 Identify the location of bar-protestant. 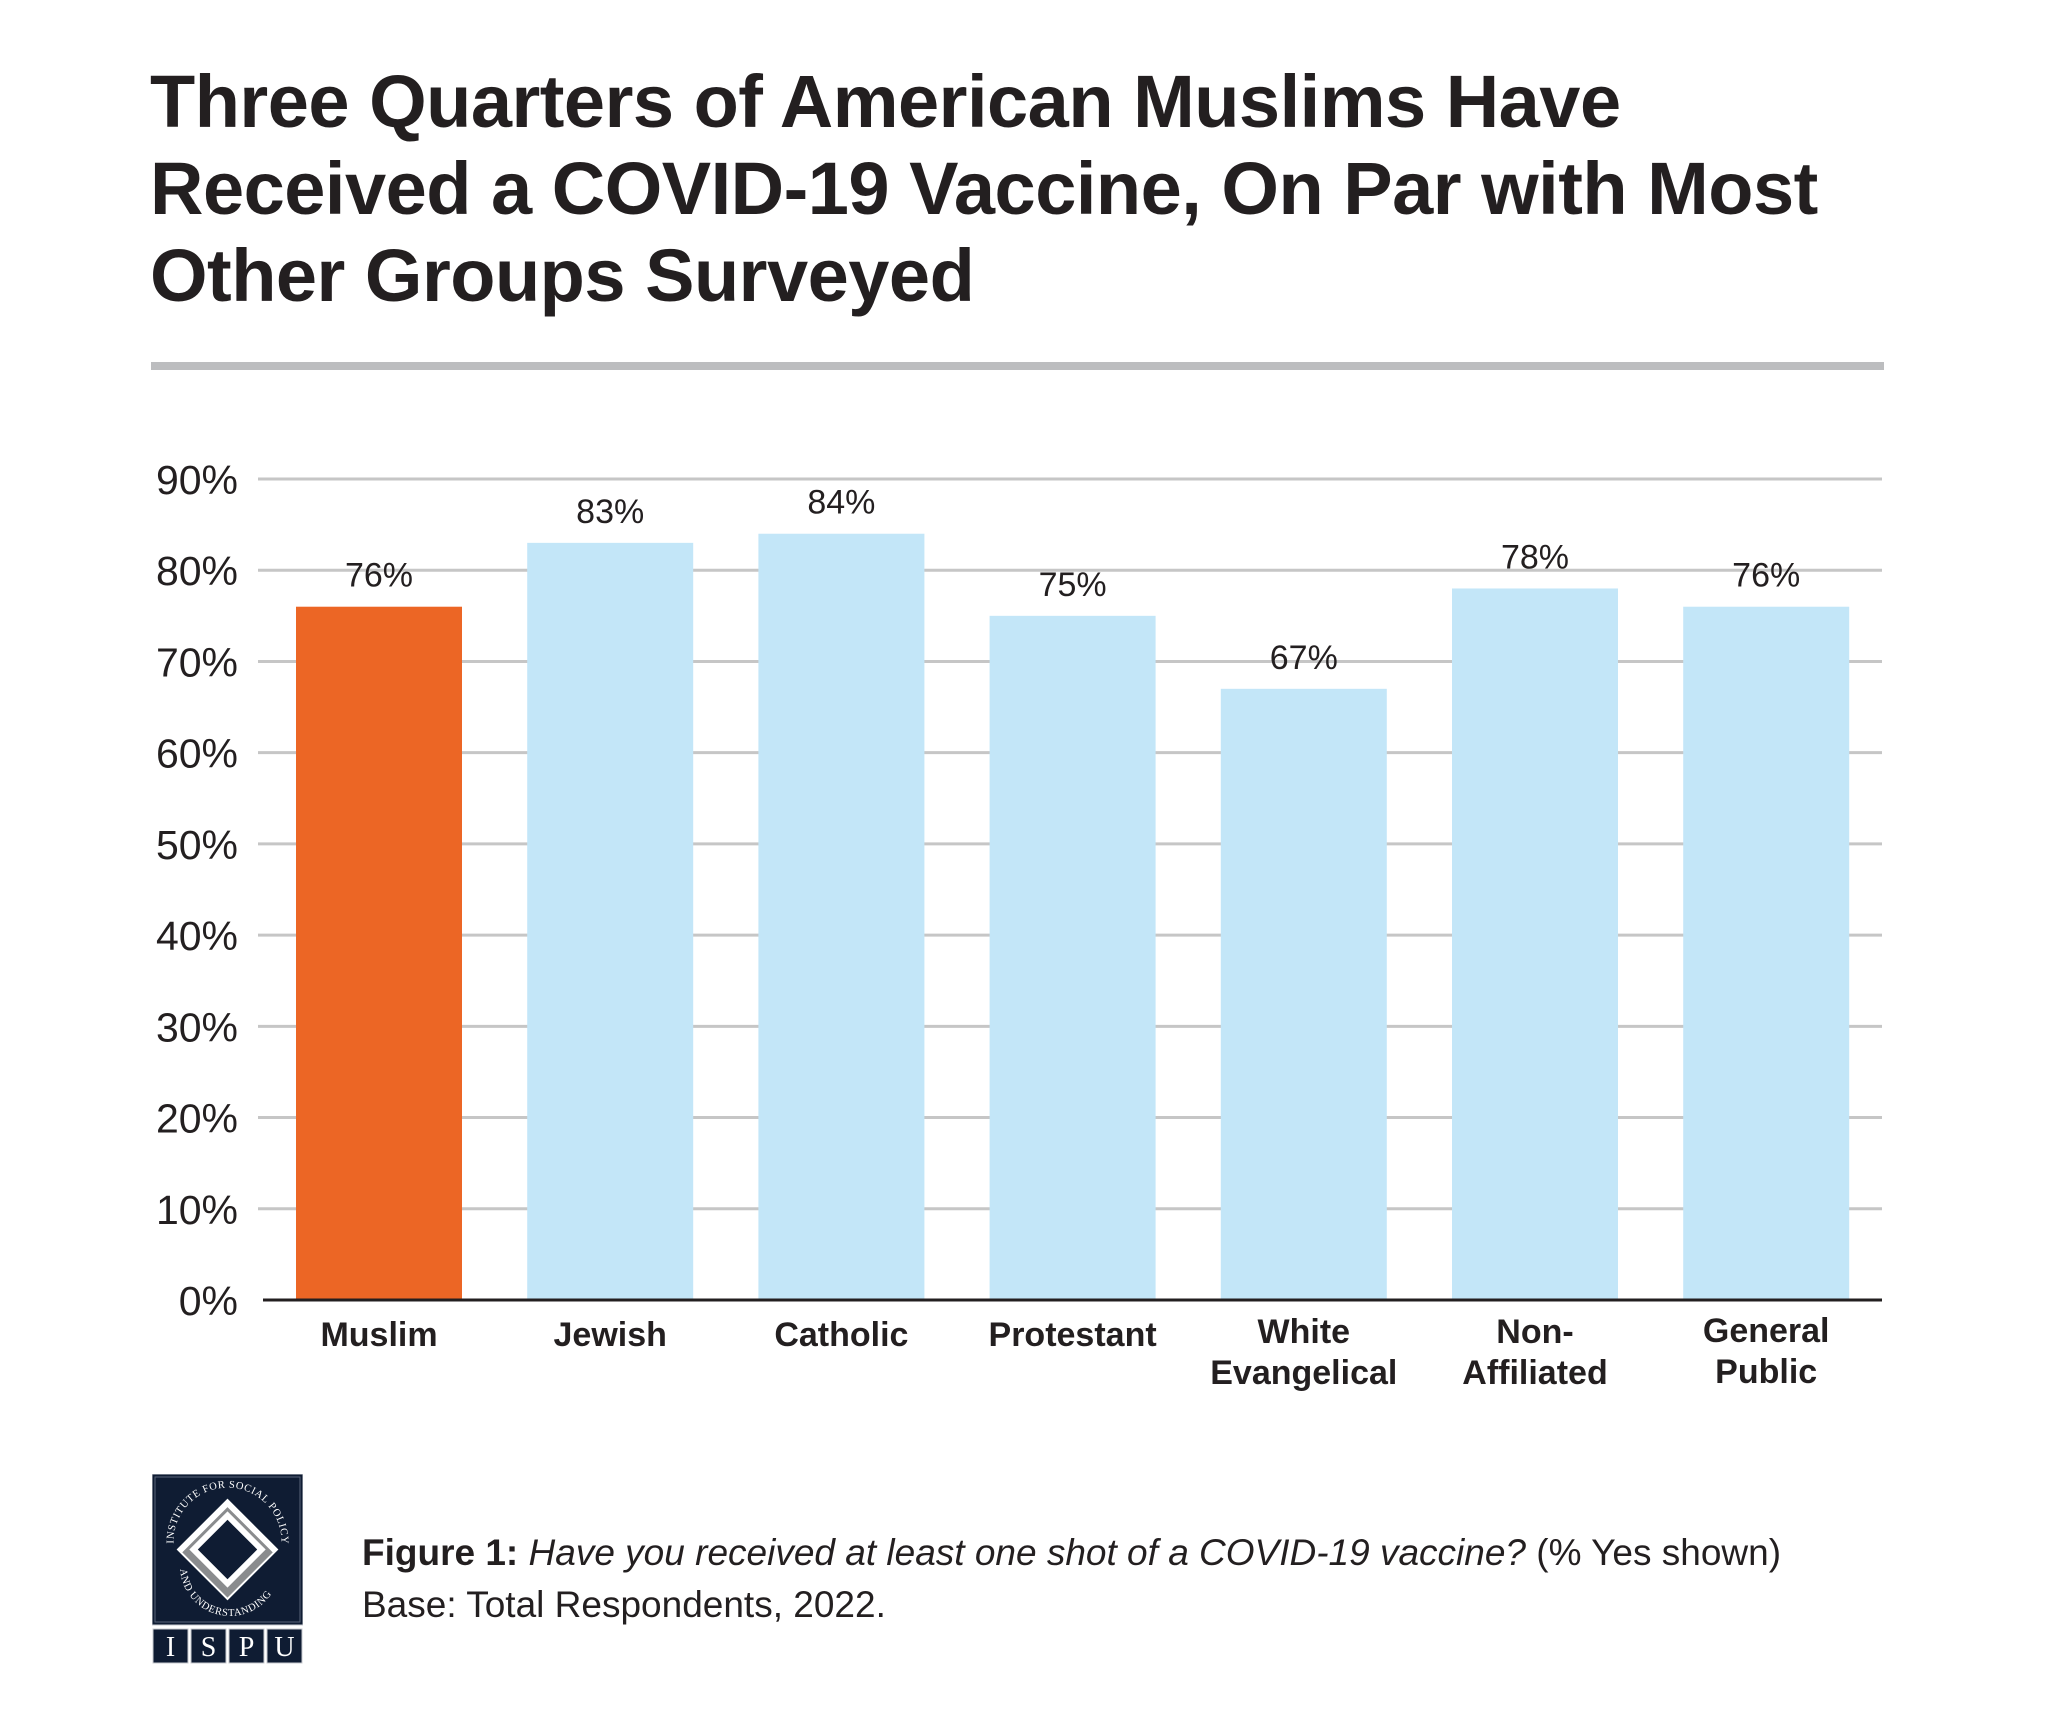
(1072, 957).